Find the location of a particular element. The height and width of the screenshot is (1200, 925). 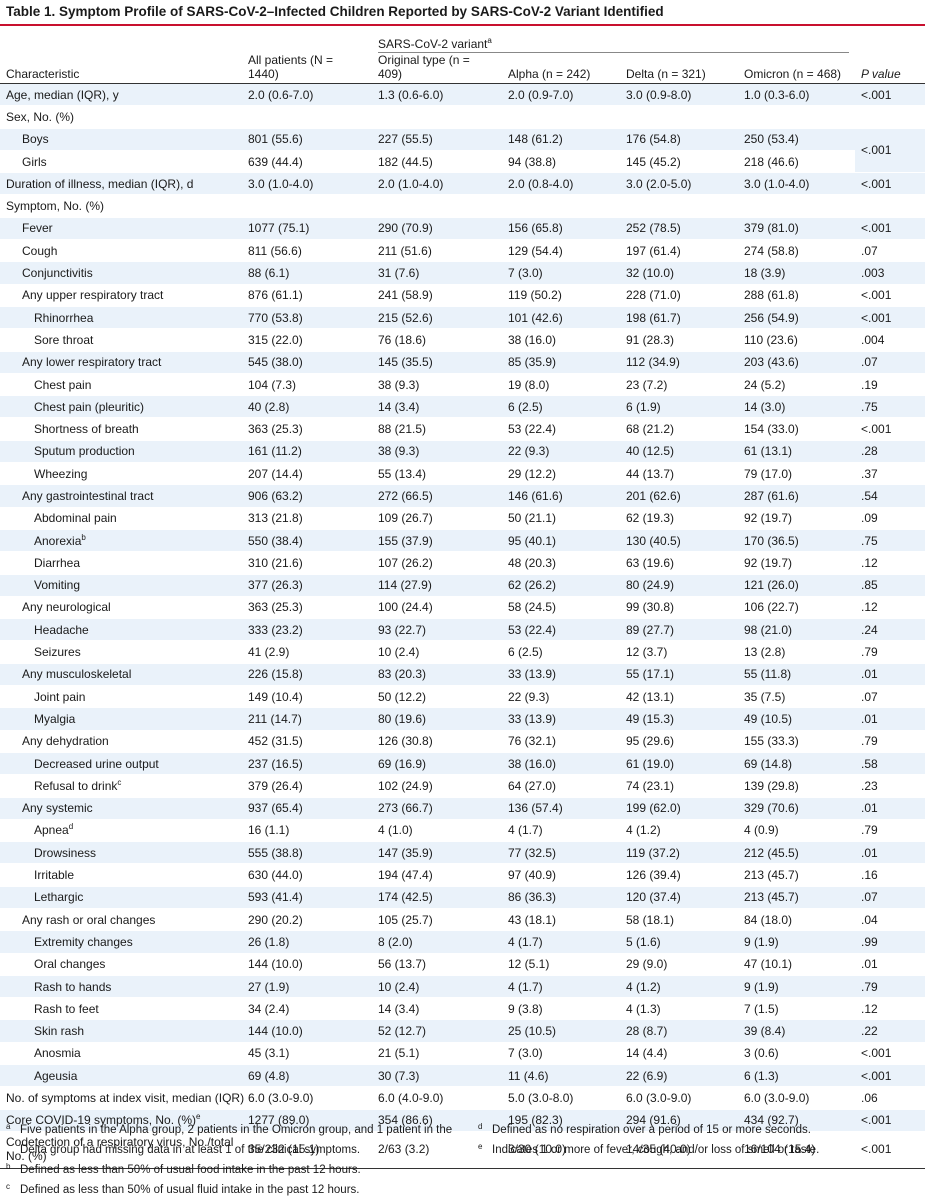

row-label: Conjunctivitis is located at coordinates (121, 273).